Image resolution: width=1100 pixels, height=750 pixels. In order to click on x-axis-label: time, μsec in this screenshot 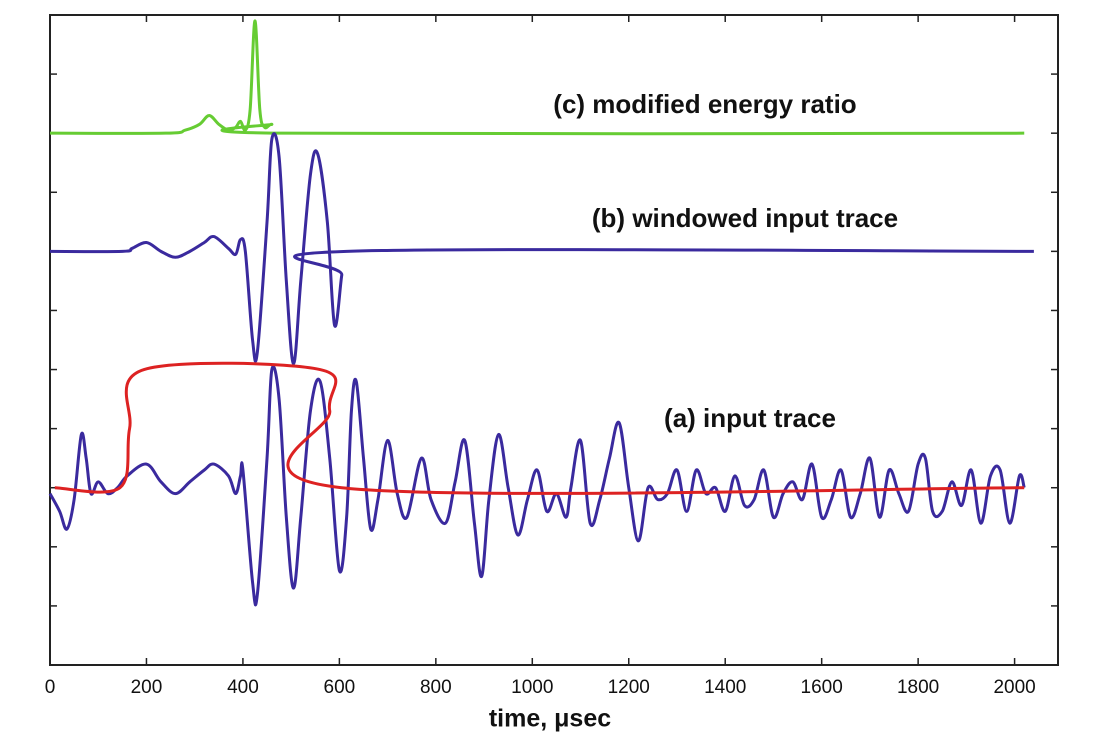, I will do `click(550, 719)`.